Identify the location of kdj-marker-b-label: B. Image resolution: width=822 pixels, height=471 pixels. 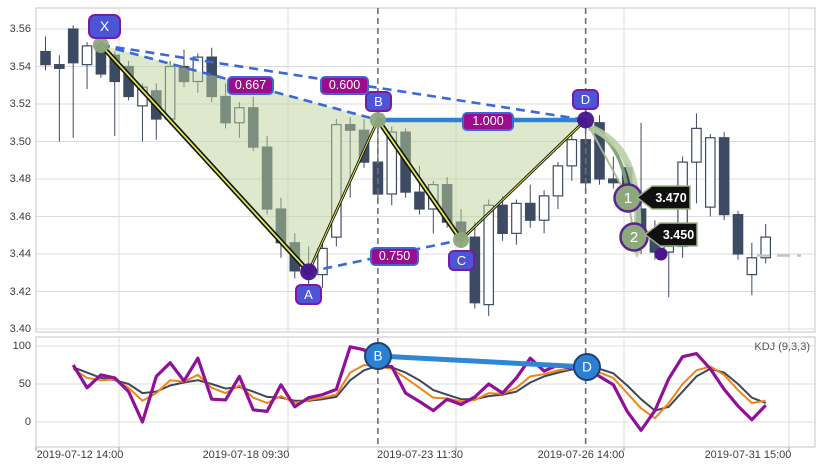
(377, 356).